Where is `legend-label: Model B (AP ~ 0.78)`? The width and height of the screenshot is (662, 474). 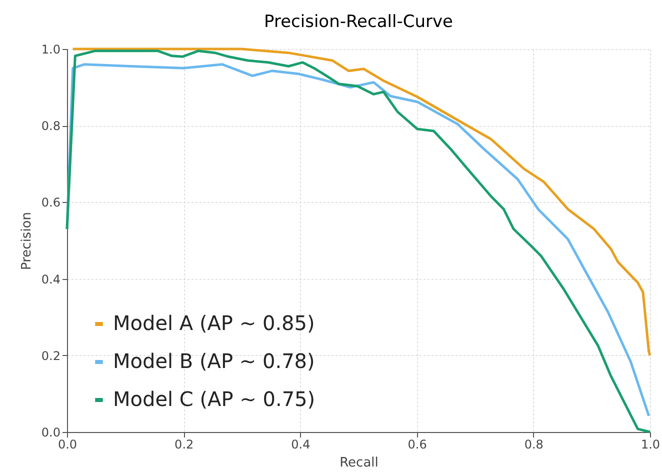 legend-label: Model B (AP ~ 0.78) is located at coordinates (214, 361).